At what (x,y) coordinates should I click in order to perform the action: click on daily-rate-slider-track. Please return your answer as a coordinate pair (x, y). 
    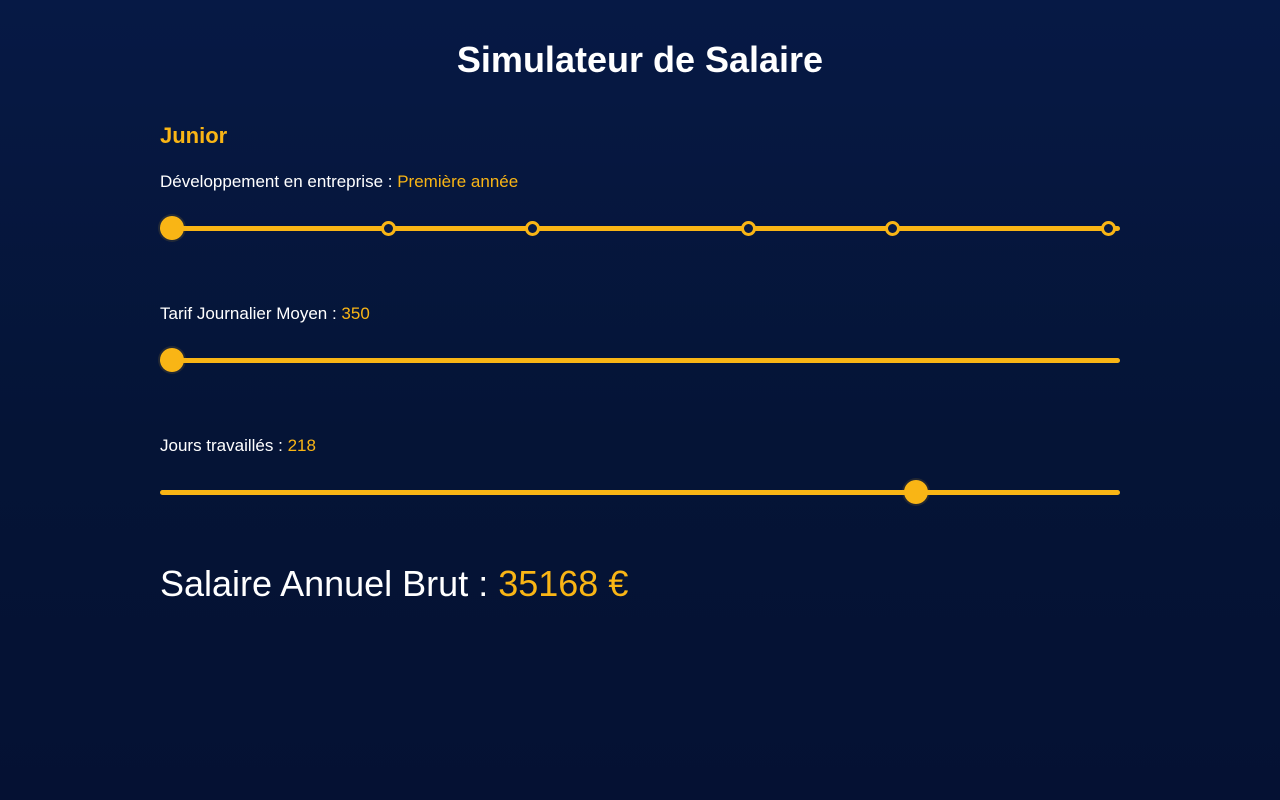
    Looking at the image, I should click on (640, 360).